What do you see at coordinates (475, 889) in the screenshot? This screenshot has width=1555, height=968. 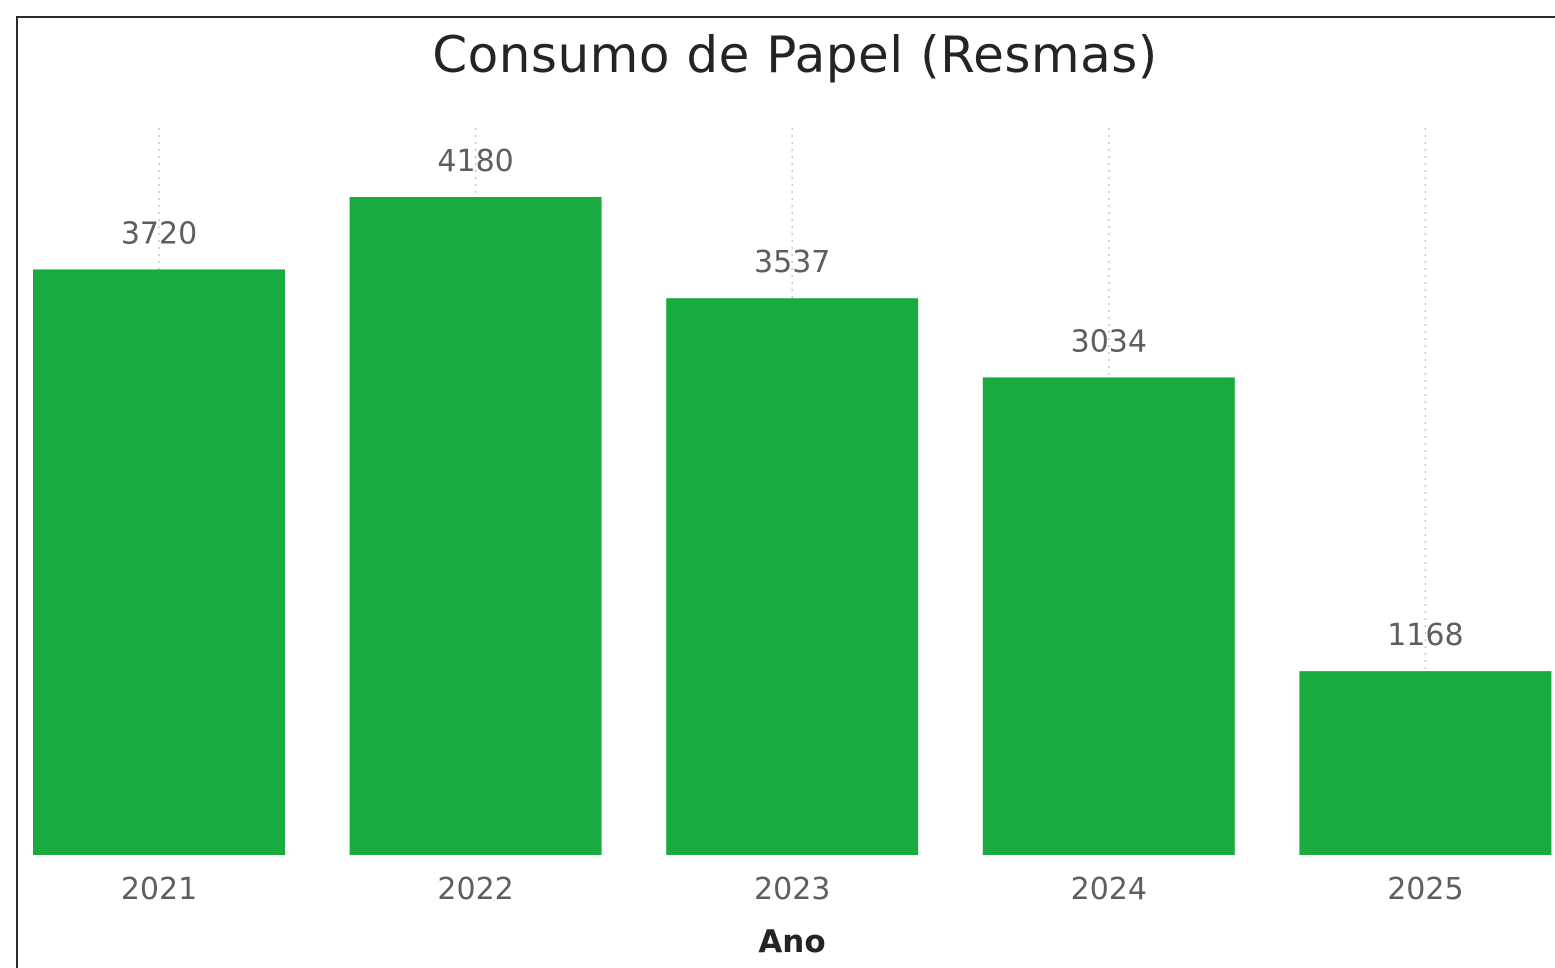 I see `x-tick-label-2022: 2022` at bounding box center [475, 889].